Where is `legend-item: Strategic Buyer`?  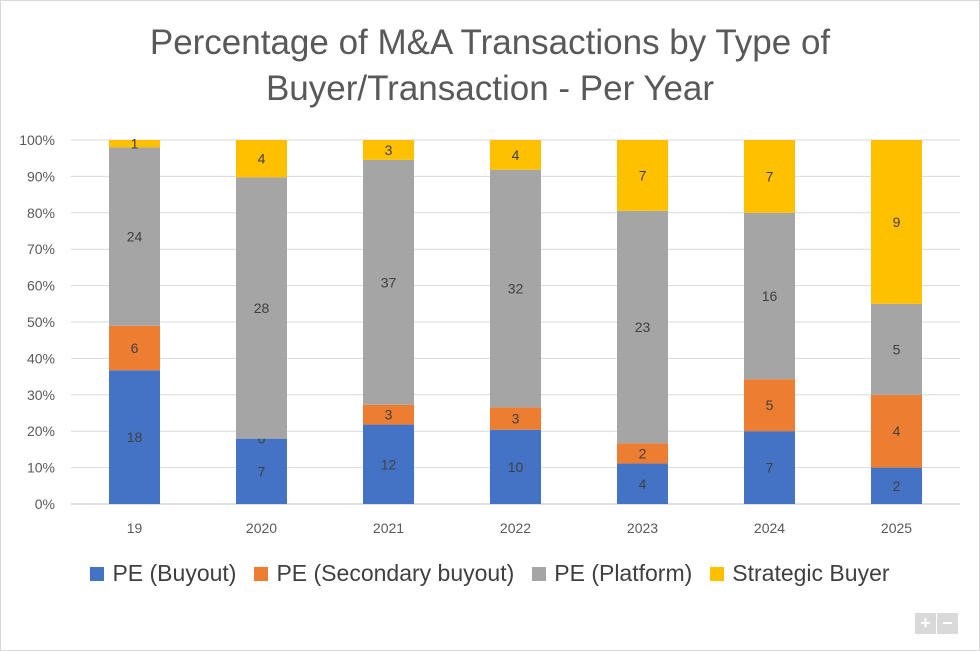
legend-item: Strategic Buyer is located at coordinates (800, 573).